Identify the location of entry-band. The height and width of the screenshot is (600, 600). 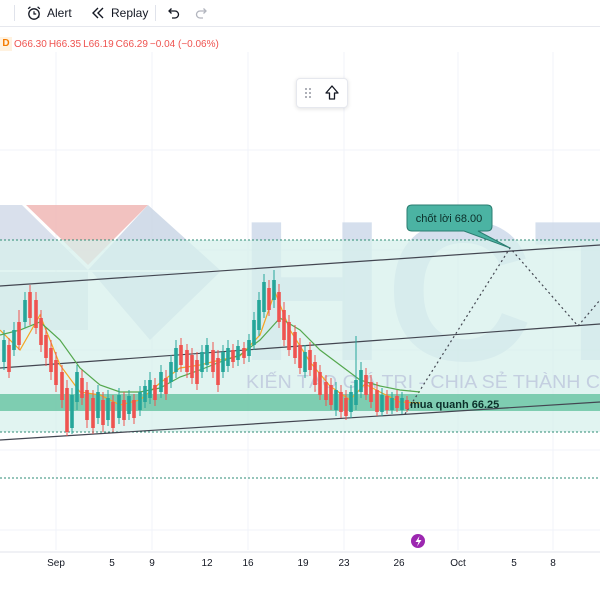
(300, 402).